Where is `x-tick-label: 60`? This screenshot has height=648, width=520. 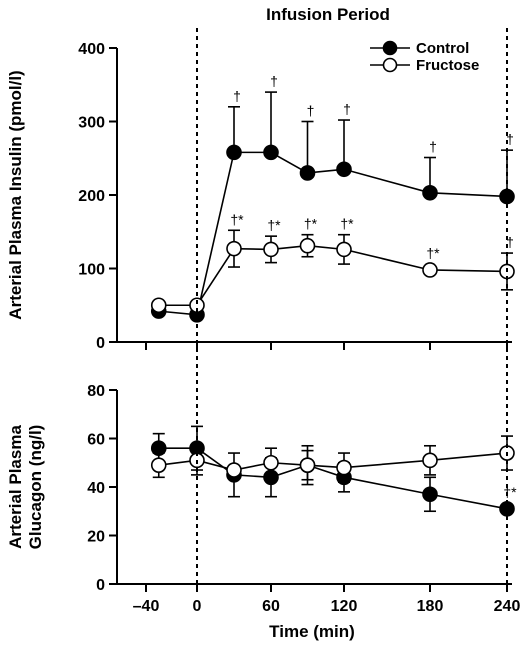
x-tick-label: 60 is located at coordinates (271, 606).